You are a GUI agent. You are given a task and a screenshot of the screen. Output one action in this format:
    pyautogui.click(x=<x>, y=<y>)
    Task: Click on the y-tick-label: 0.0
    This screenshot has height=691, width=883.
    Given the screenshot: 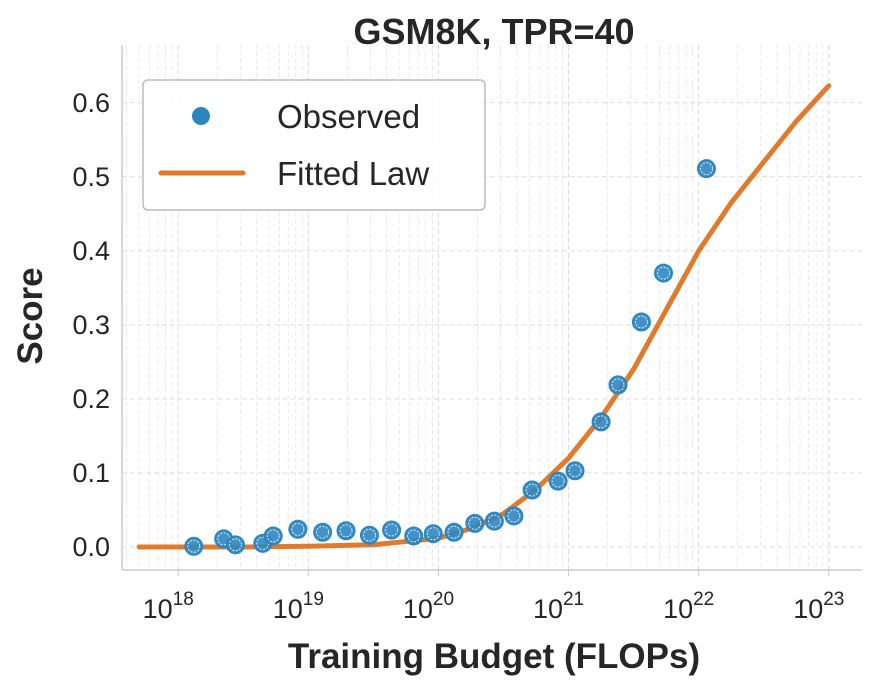 What is the action you would take?
    pyautogui.click(x=91, y=547)
    